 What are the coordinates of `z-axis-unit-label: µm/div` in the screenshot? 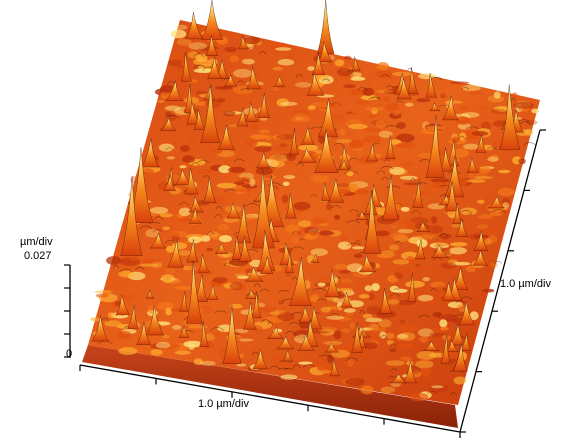 It's located at (36, 242).